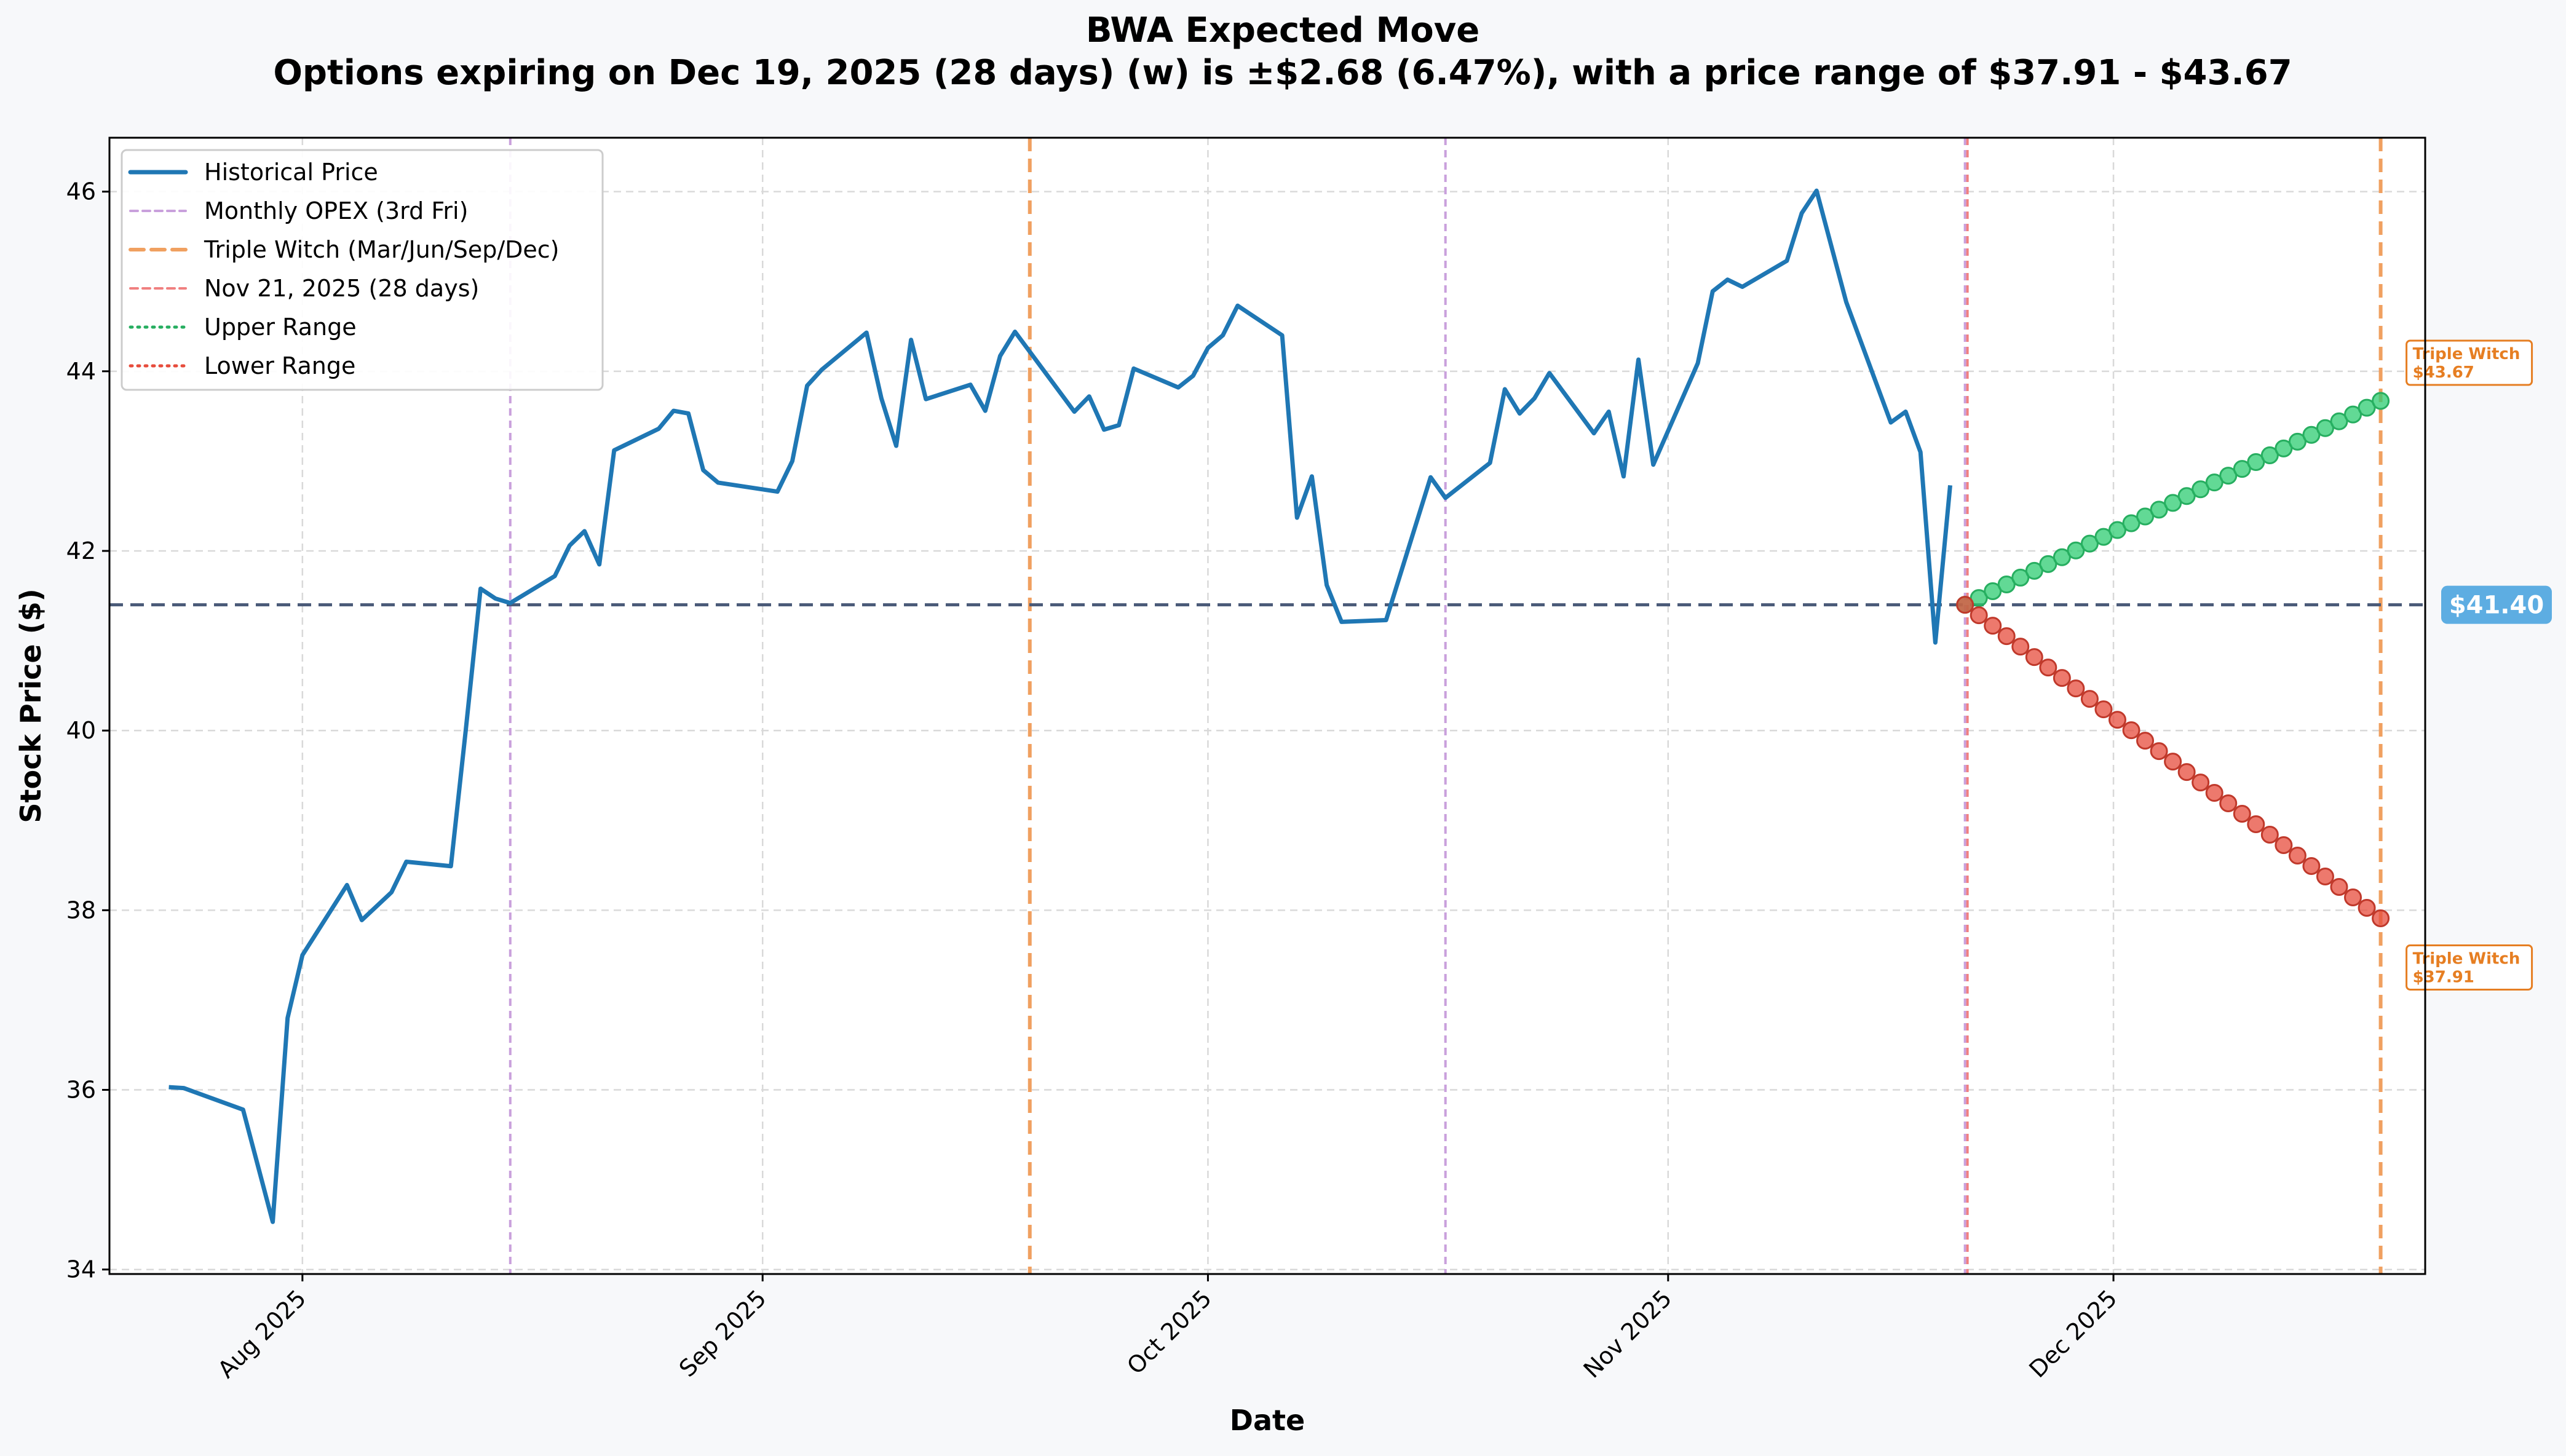 This screenshot has width=2566, height=1456. What do you see at coordinates (81, 1090) in the screenshot?
I see `y-tick-label: 36` at bounding box center [81, 1090].